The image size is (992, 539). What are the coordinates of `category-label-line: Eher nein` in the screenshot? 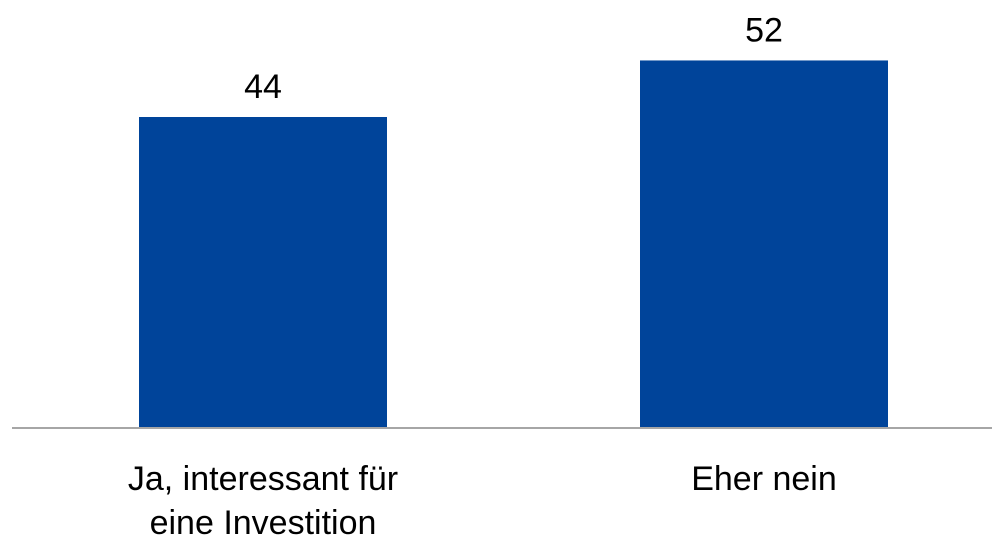 It's located at (764, 479).